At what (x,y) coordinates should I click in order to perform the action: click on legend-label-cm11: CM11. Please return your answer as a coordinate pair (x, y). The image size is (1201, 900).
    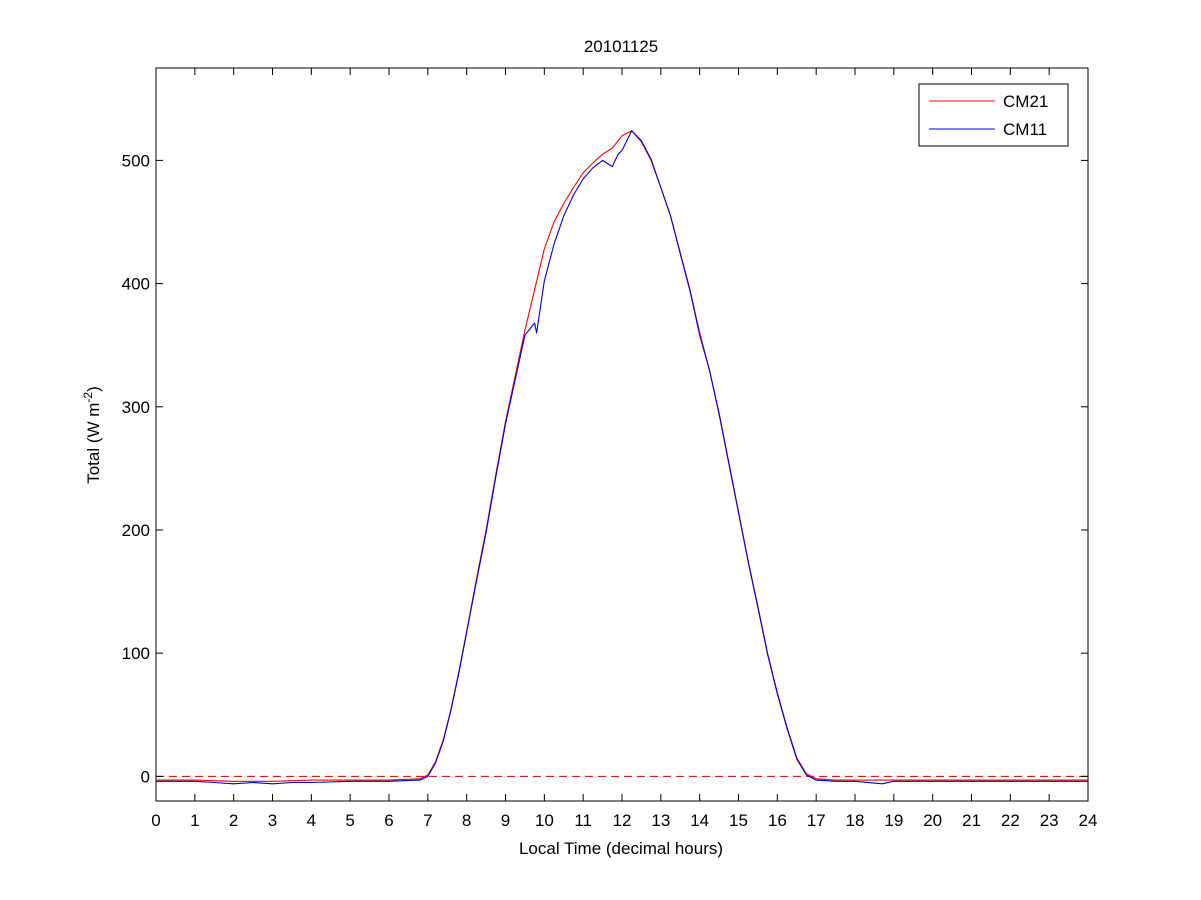
    Looking at the image, I should click on (1025, 129).